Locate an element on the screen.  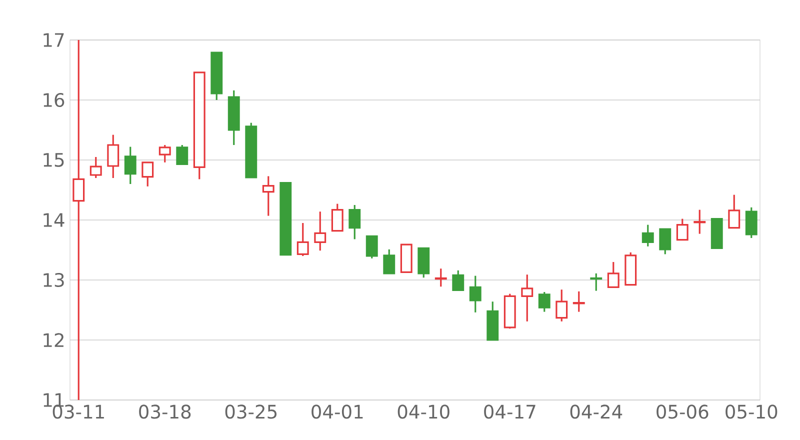
x-tick-label: 05-10 is located at coordinates (752, 411).